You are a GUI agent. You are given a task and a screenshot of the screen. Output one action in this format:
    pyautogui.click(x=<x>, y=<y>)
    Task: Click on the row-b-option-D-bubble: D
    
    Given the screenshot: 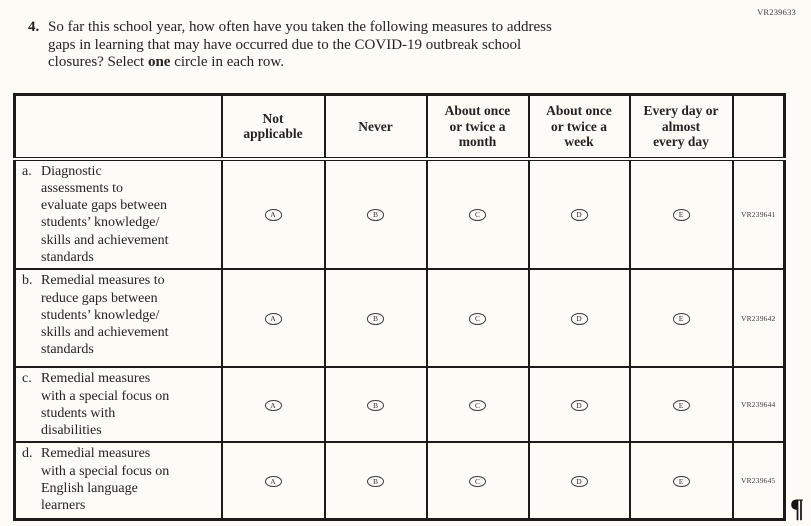 What is the action you would take?
    pyautogui.click(x=579, y=319)
    